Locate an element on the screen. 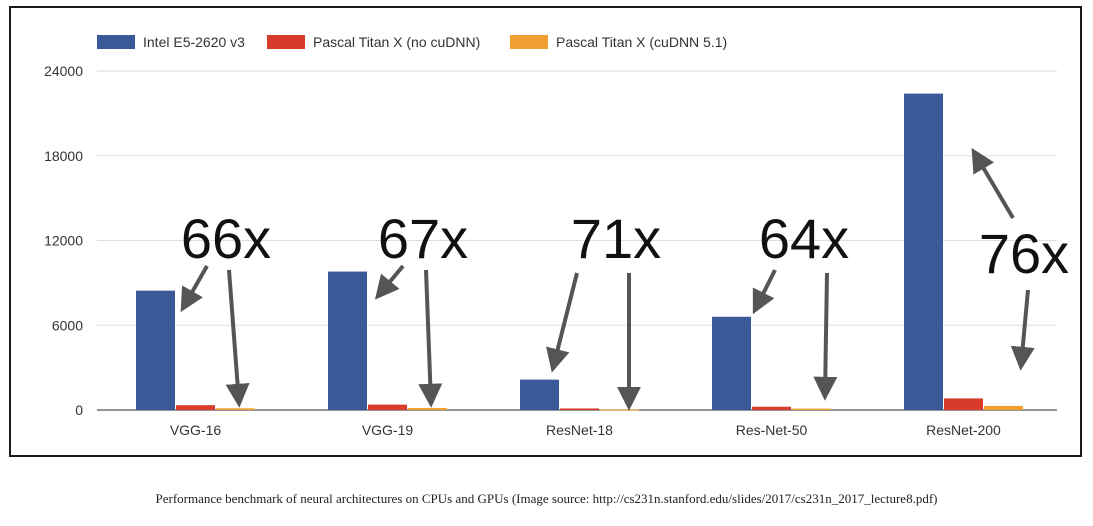  x-category-label: Res-Net-50 is located at coordinates (772, 430).